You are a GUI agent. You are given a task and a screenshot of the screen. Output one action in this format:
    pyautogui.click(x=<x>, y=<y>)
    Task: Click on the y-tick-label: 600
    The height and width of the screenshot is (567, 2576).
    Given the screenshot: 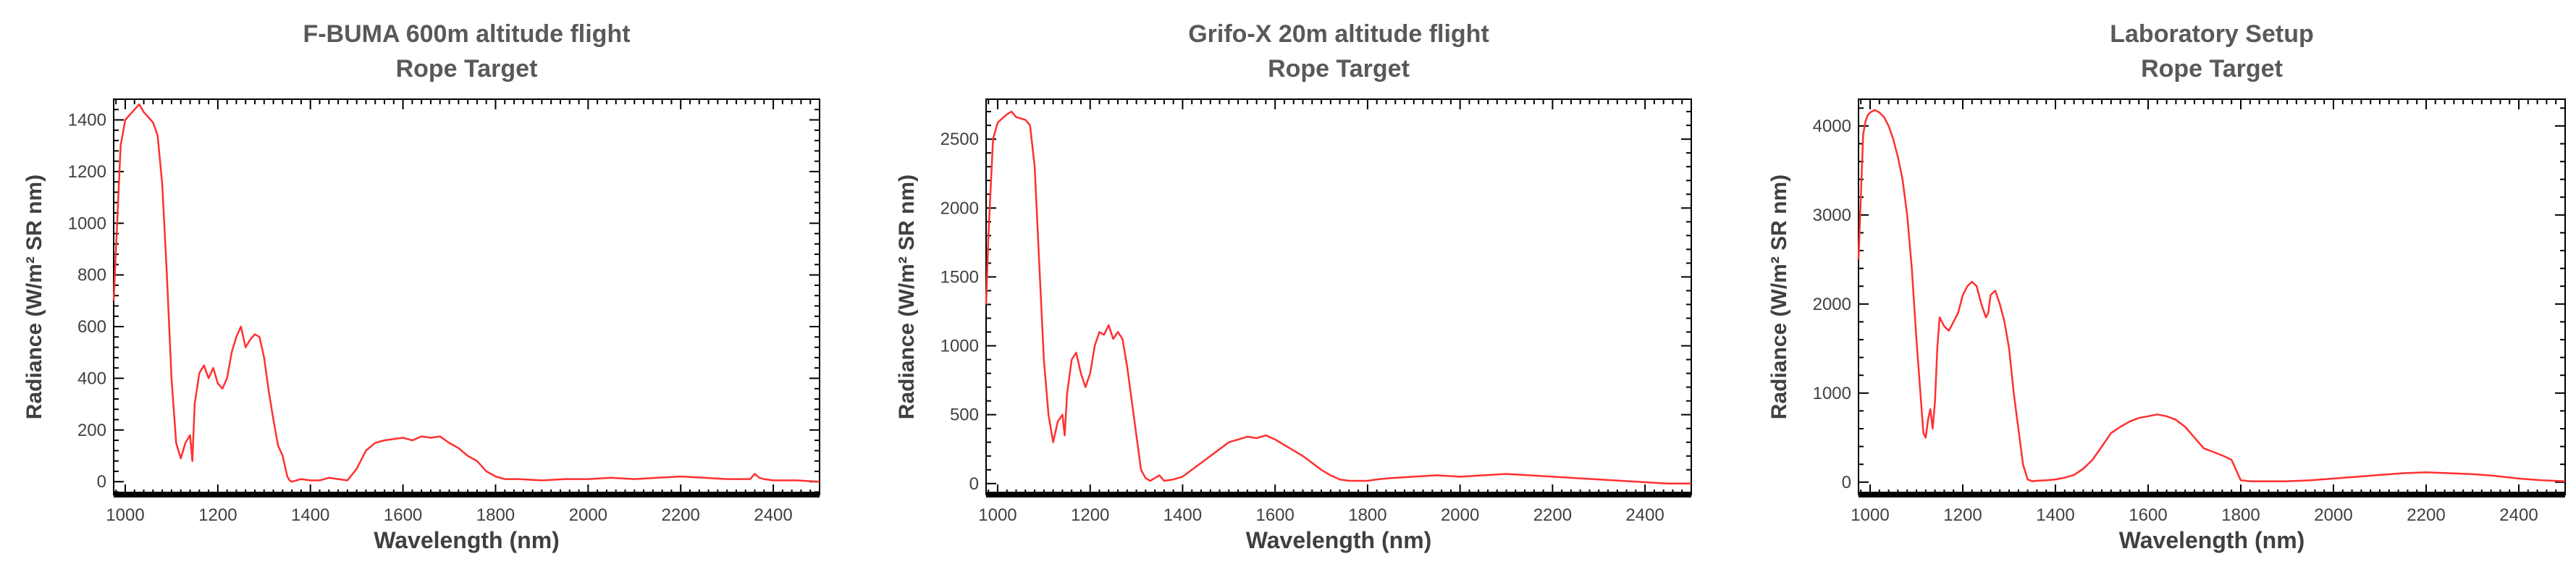 What is the action you would take?
    pyautogui.click(x=91, y=327)
    